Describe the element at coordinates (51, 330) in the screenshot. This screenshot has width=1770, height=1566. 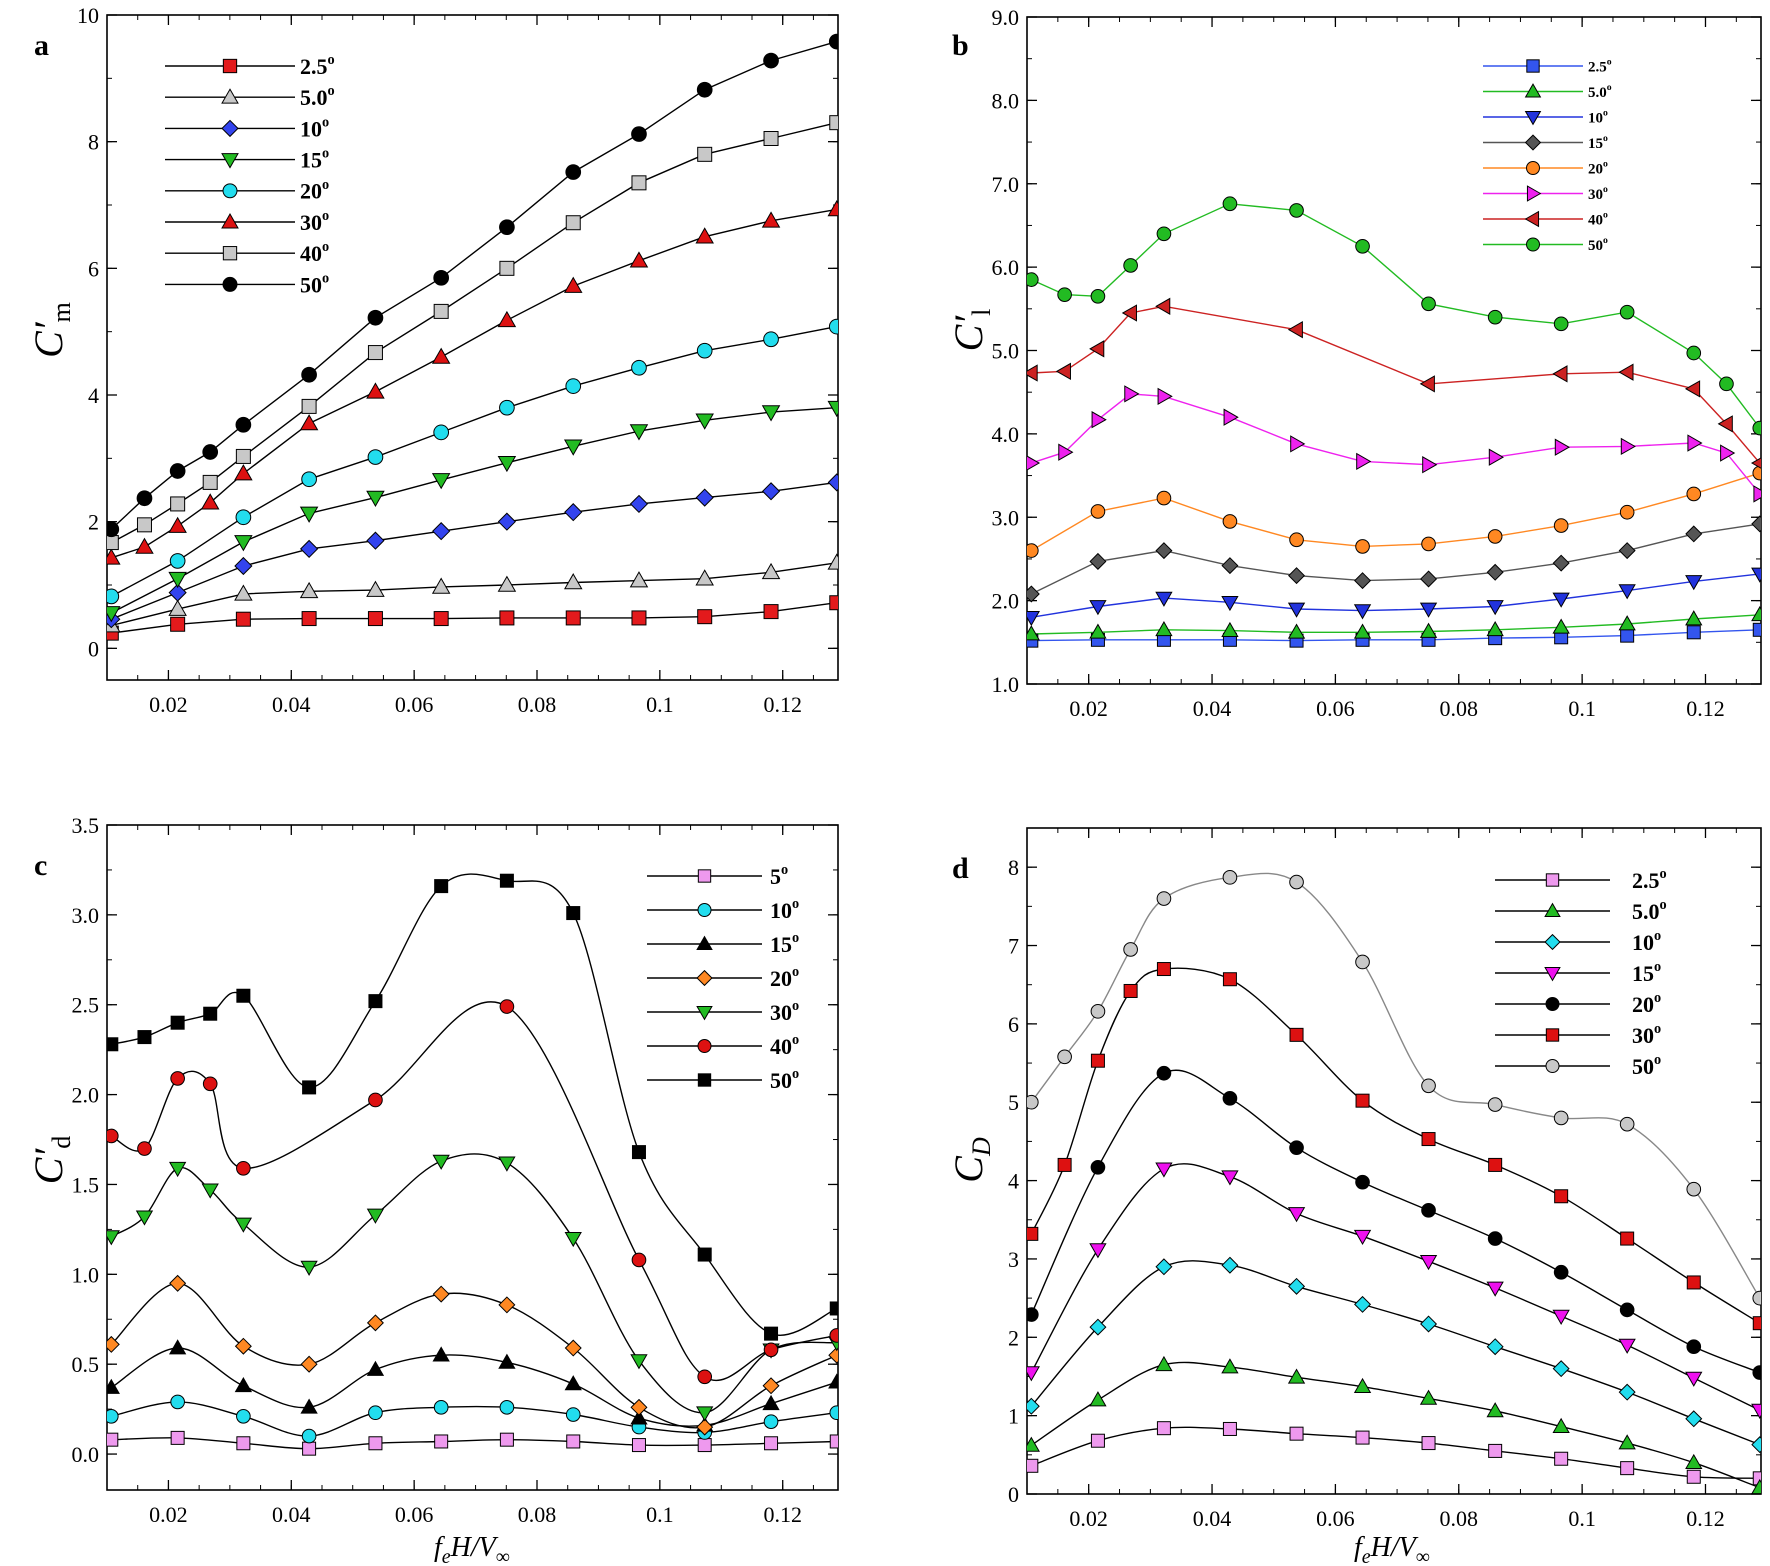
I see `y-axis-label: C′m` at that location.